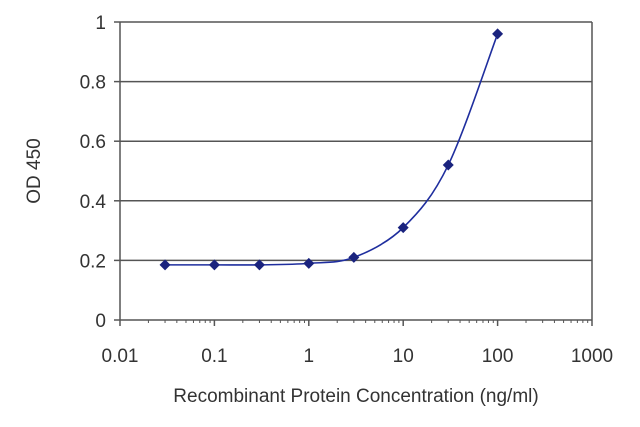 Image resolution: width=640 pixels, height=427 pixels. Describe the element at coordinates (120, 356) in the screenshot. I see `x-tick-label-0: 0.01` at that location.